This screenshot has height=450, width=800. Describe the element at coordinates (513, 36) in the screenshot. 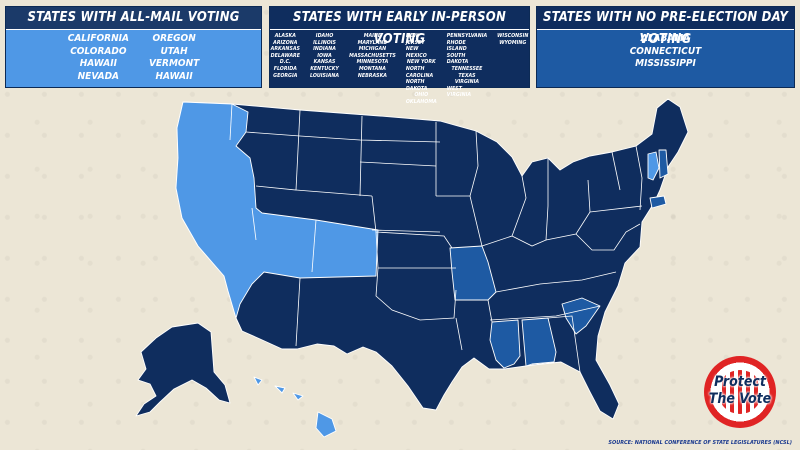

I see `state-name: Wisconsin` at that location.